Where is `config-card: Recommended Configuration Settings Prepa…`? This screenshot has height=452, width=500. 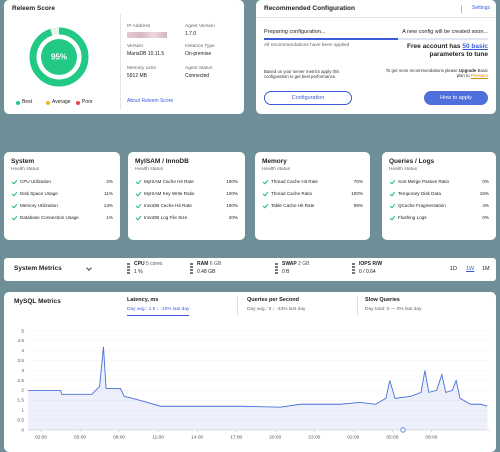 config-card: Recommended Configuration Settings Prepa… is located at coordinates (376, 57).